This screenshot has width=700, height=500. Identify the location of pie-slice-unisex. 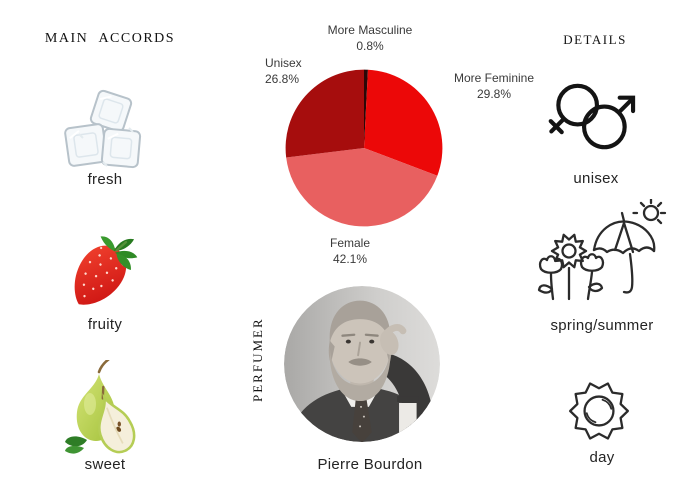
(324, 113).